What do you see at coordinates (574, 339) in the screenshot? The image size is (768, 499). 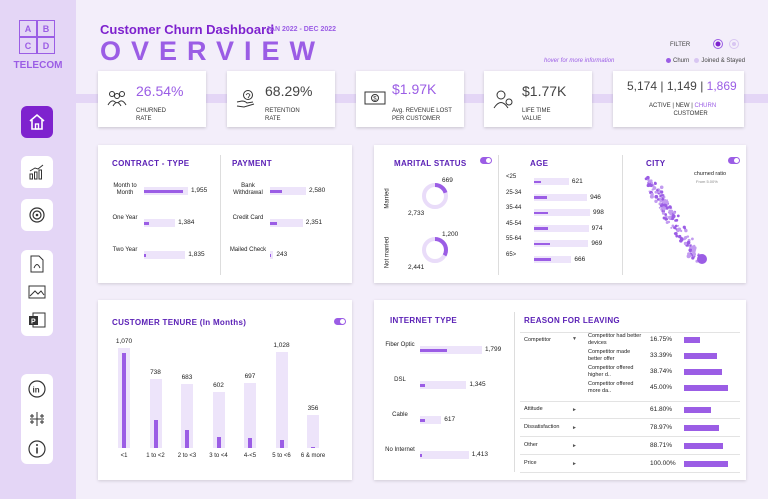 I see `collapse-icon: ▼` at bounding box center [574, 339].